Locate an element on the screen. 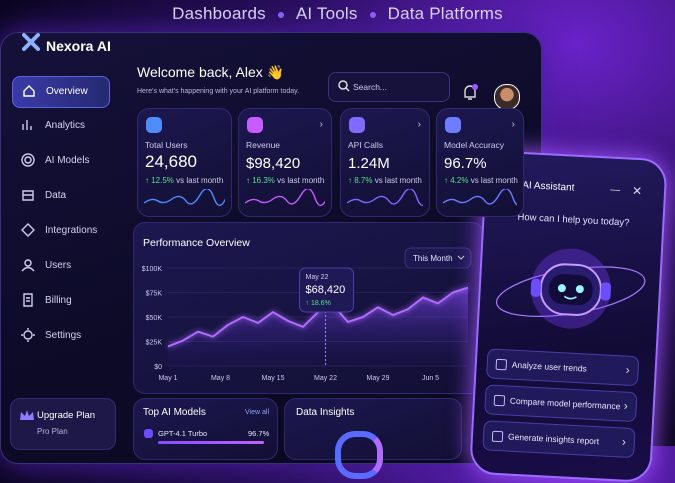 The width and height of the screenshot is (675, 483). assistant-action: Generate insights report › is located at coordinates (559, 439).